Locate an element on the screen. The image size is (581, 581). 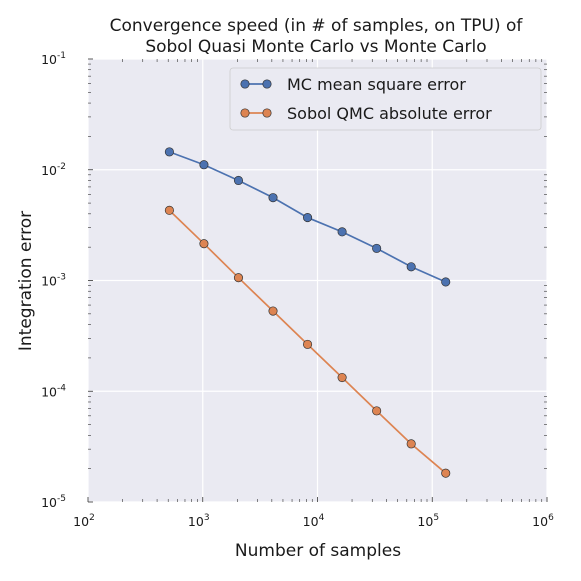
x-tick-label: 10⁴ is located at coordinates (314, 521).